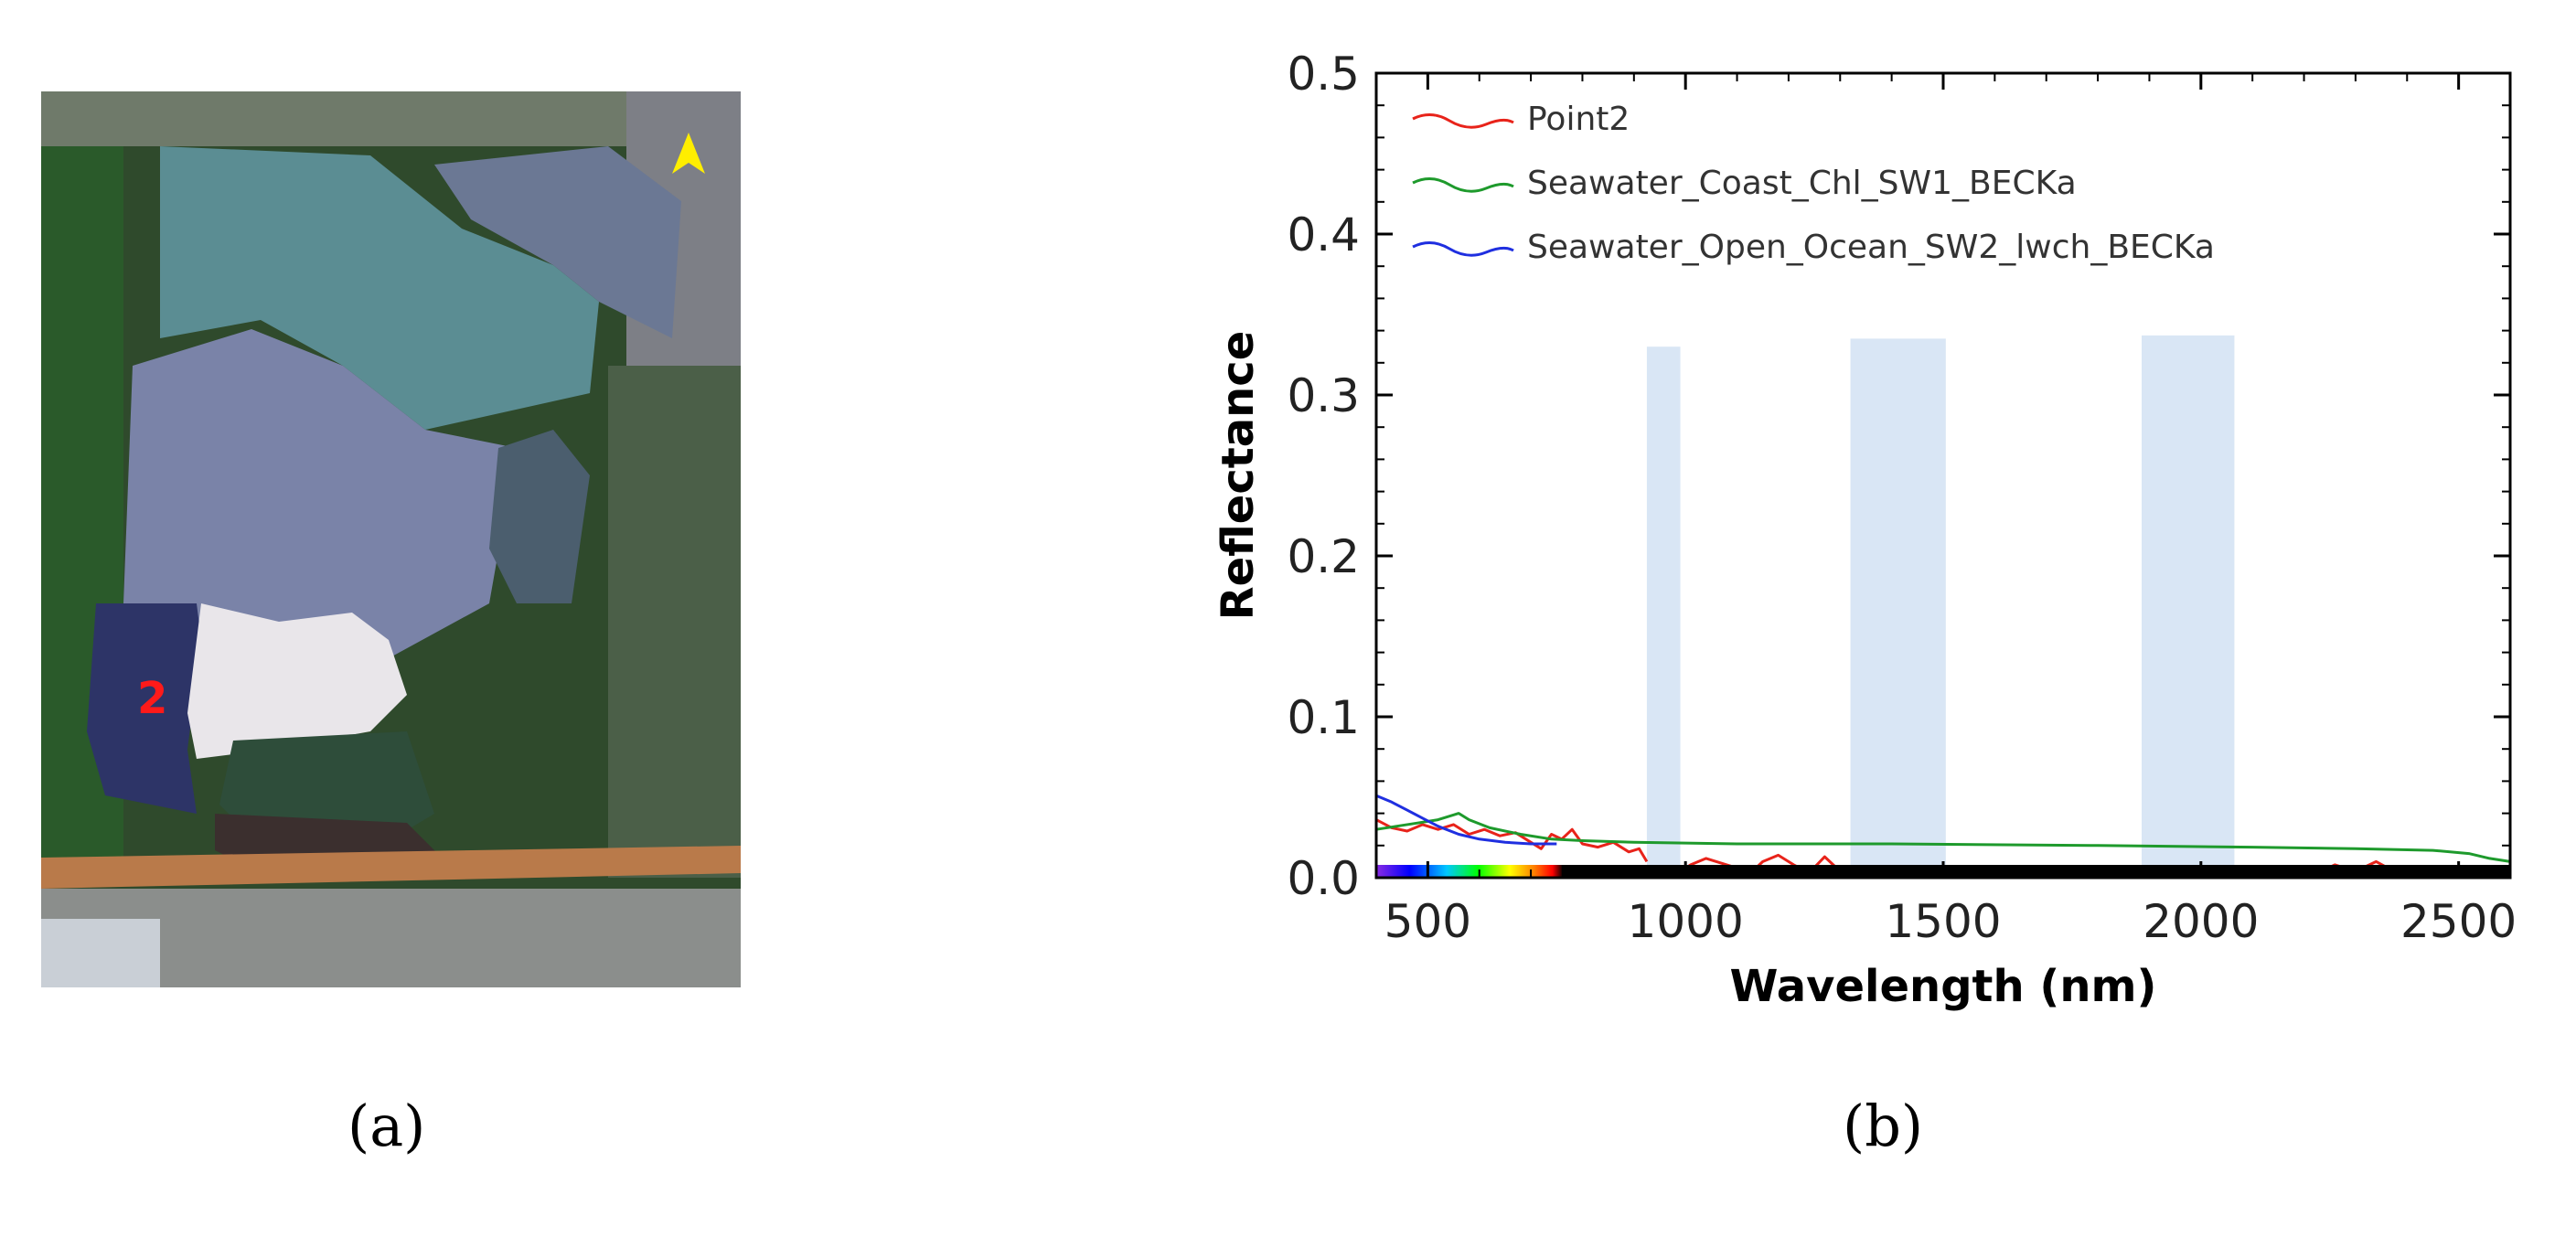  What do you see at coordinates (2201, 921) in the screenshot?
I see `x-tick-label: 2000` at bounding box center [2201, 921].